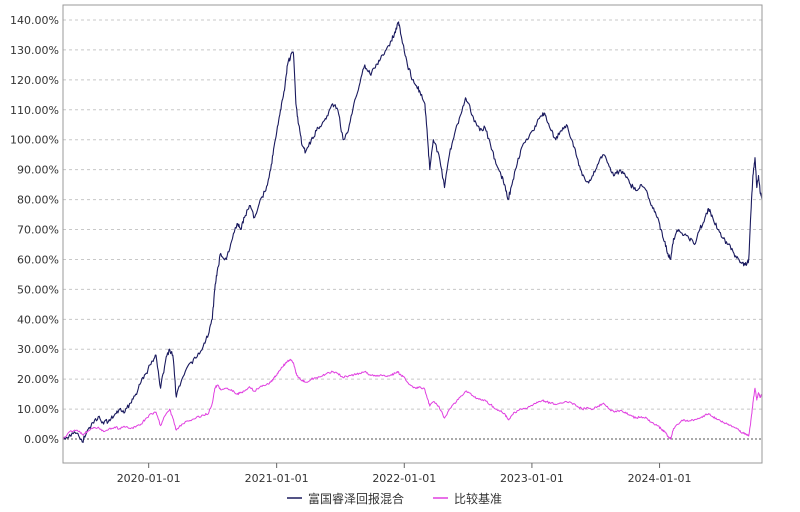 This screenshot has height=512, width=800. I want to click on x-tick-label: 2021-01-01, so click(277, 478).